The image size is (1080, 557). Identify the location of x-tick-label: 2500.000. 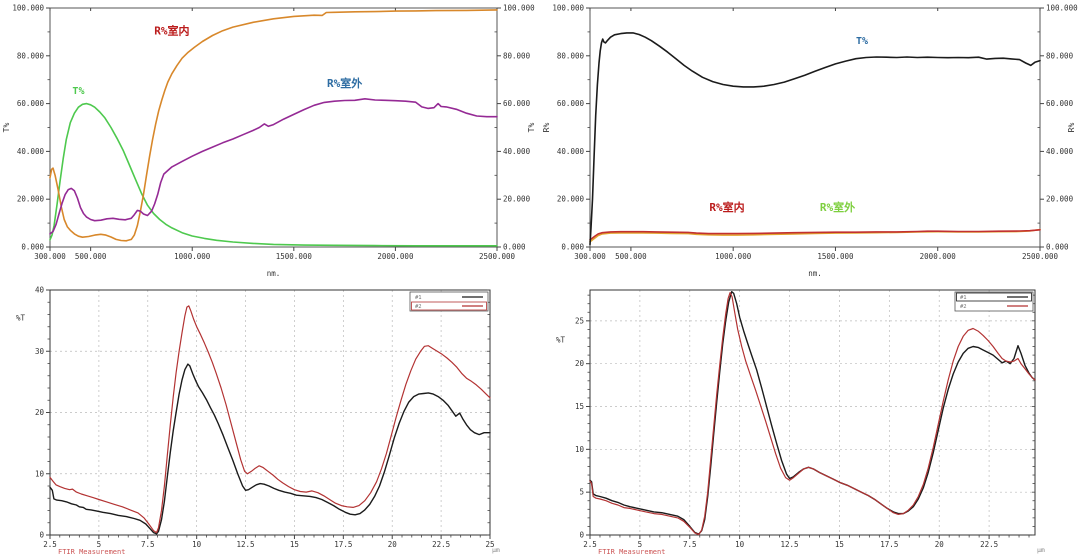
(1040, 256).